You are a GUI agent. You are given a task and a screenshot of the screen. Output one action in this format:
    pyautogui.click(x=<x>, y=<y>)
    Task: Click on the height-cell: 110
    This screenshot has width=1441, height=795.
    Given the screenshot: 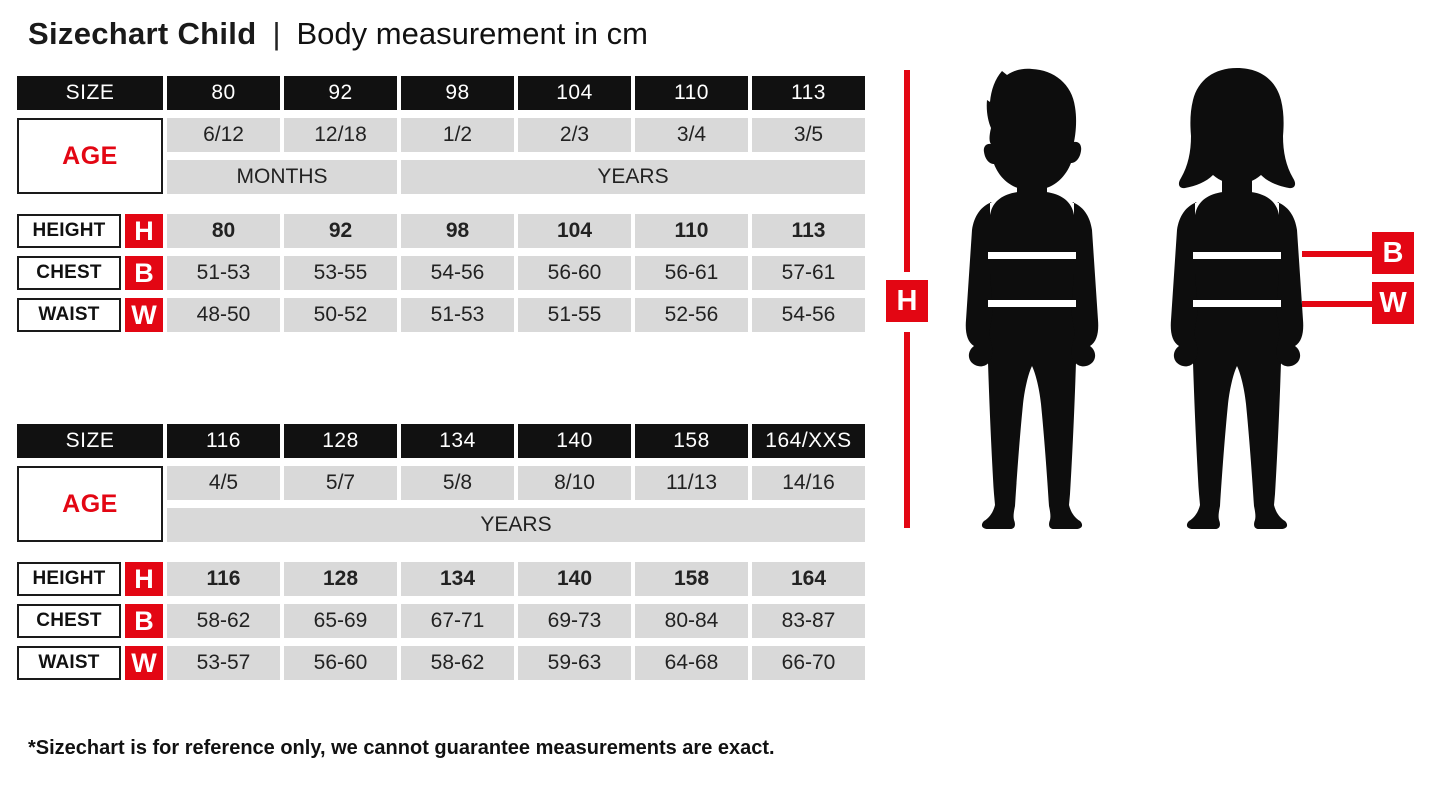 What is the action you would take?
    pyautogui.click(x=691, y=231)
    